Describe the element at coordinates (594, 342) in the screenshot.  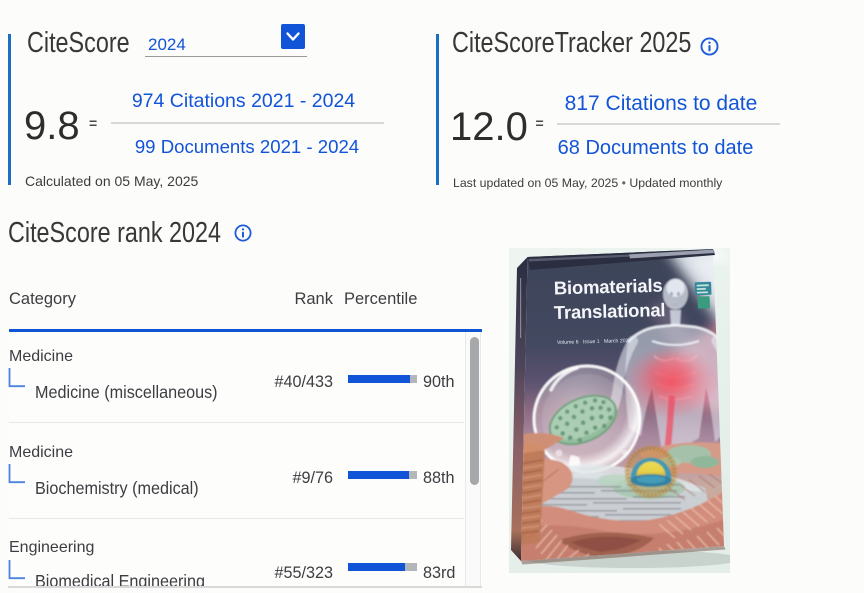
I see `svg-text:Volume 6 Issue 1 March 202: Volume 6 Issue 1 March 2025` at that location.